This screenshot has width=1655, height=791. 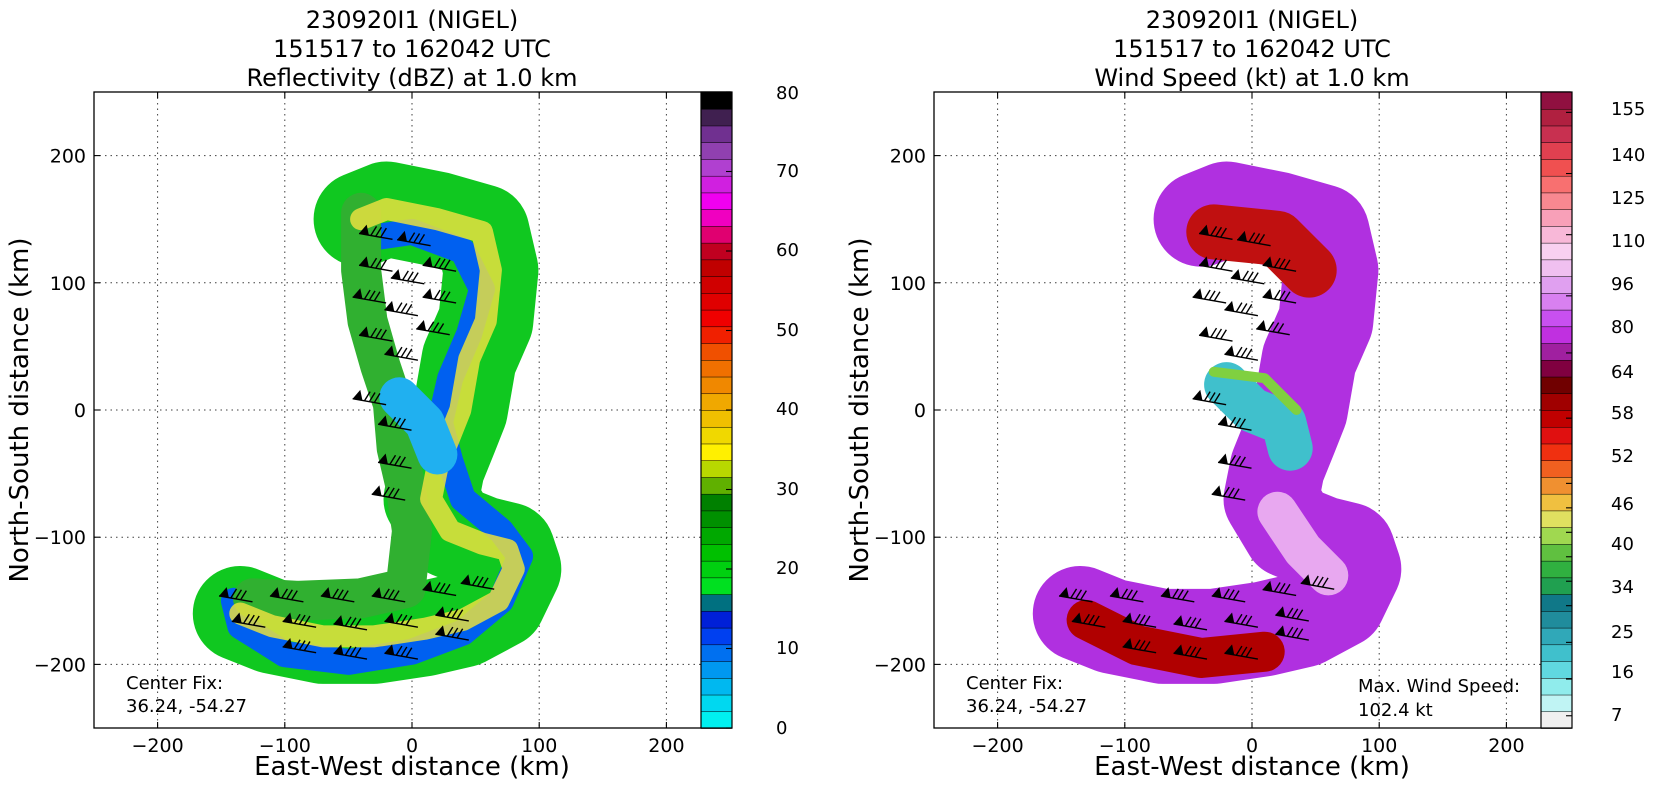 I want to click on wind-colorbar, so click(x=1556, y=410).